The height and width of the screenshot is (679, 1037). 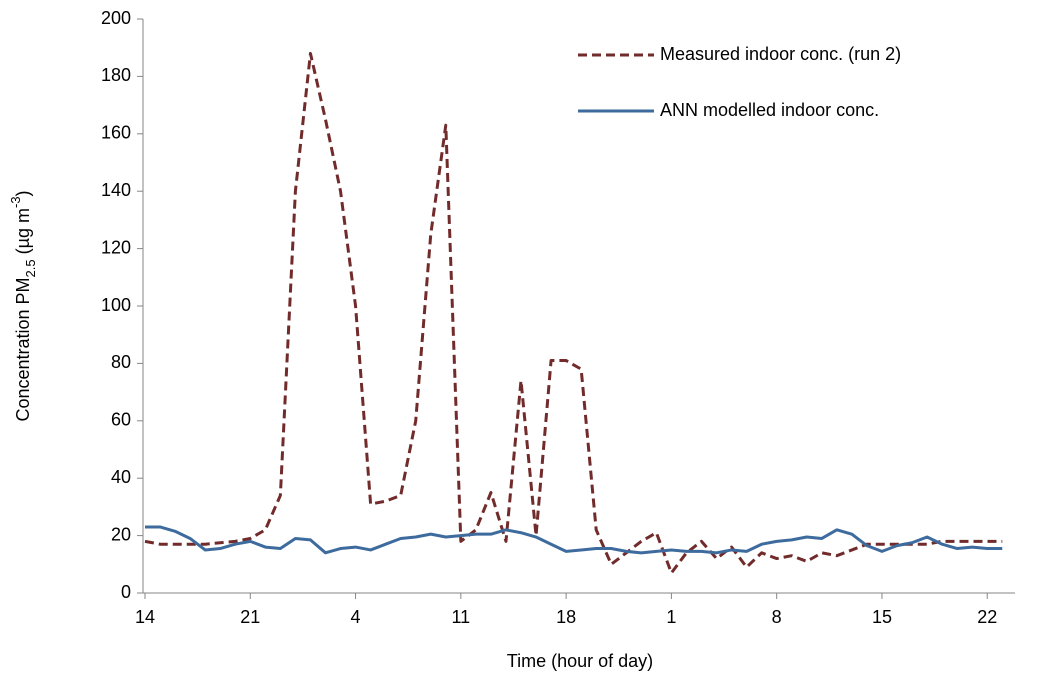 What do you see at coordinates (116, 133) in the screenshot?
I see `y-tick-label: 160` at bounding box center [116, 133].